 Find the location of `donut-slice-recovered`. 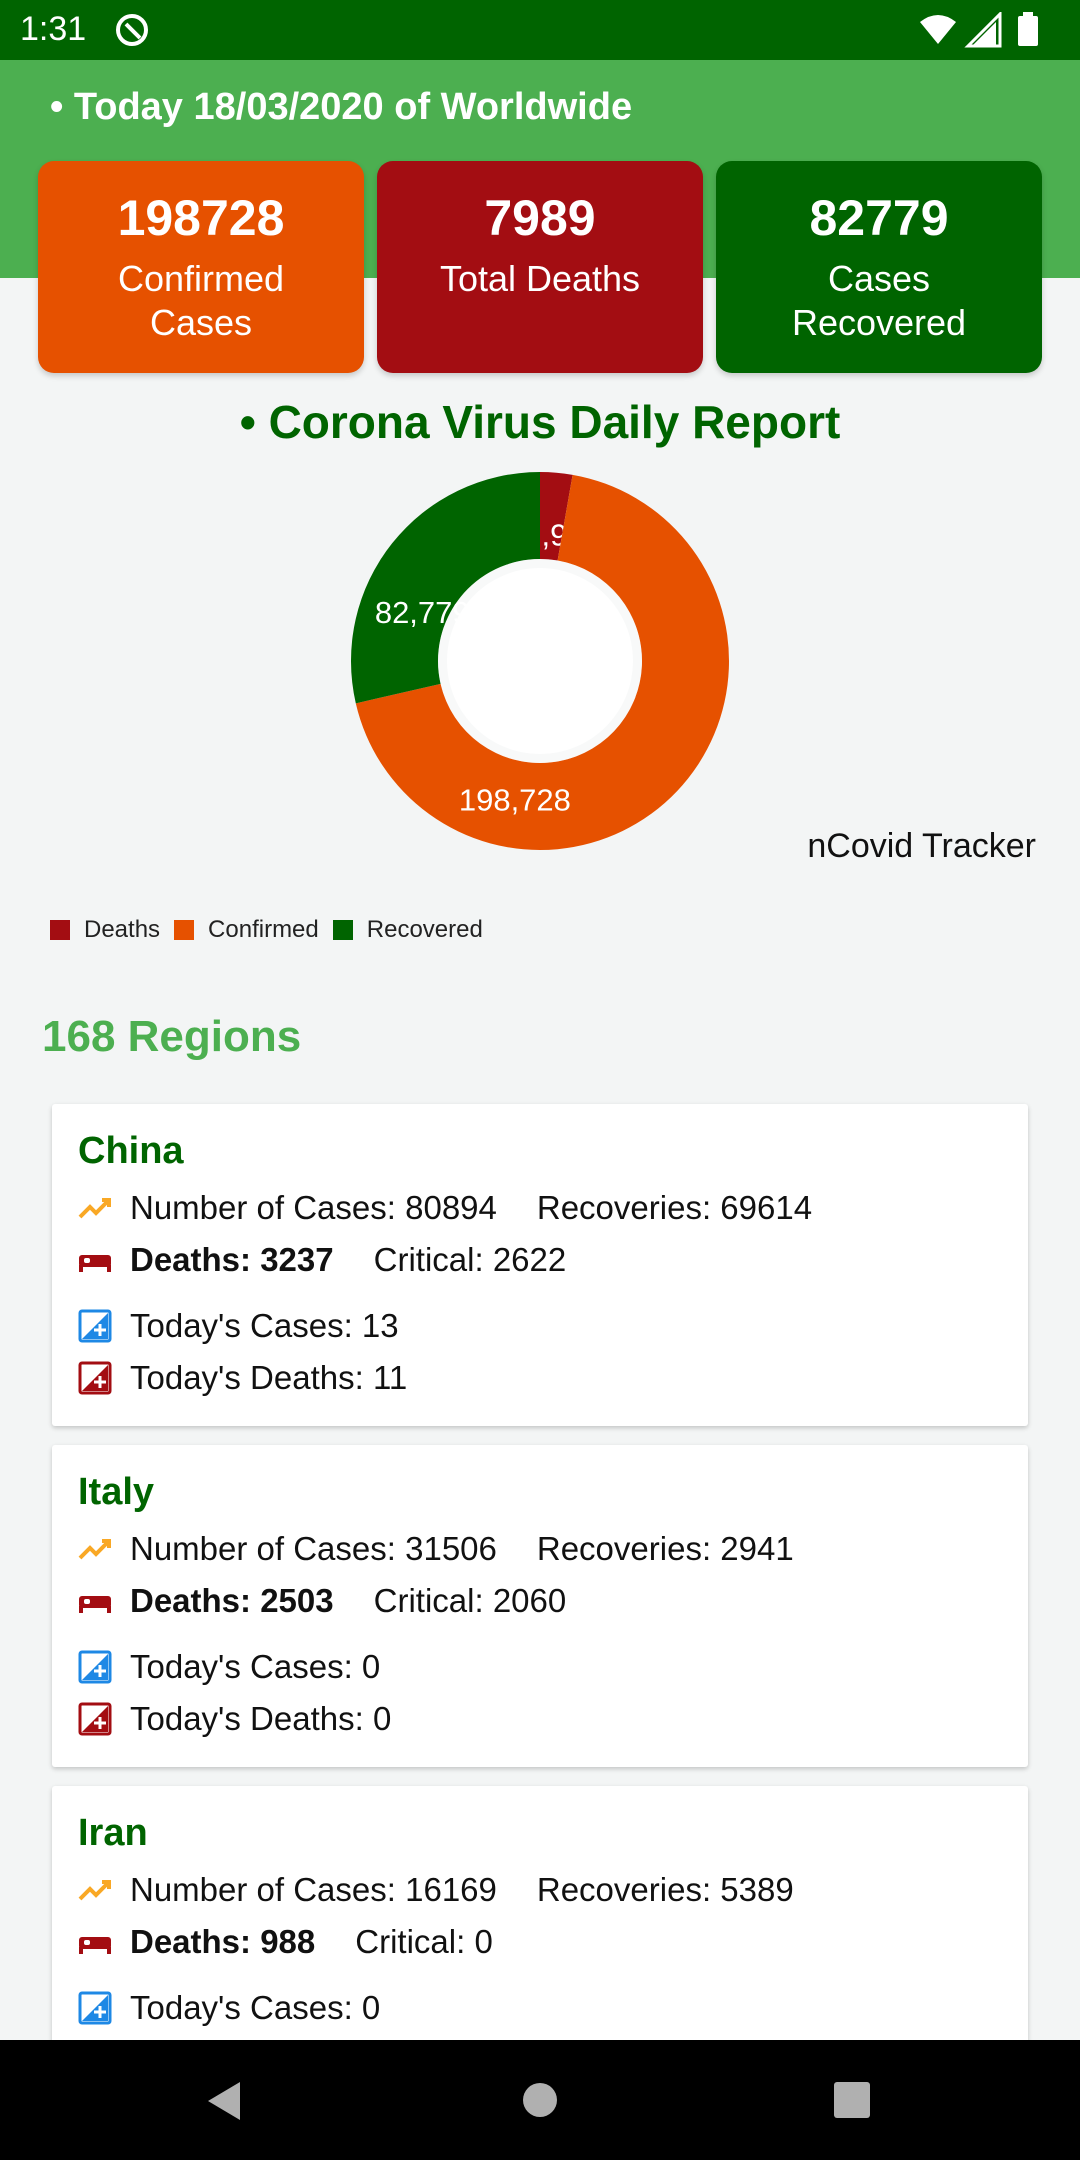

donut-slice-recovered is located at coordinates (445, 588).